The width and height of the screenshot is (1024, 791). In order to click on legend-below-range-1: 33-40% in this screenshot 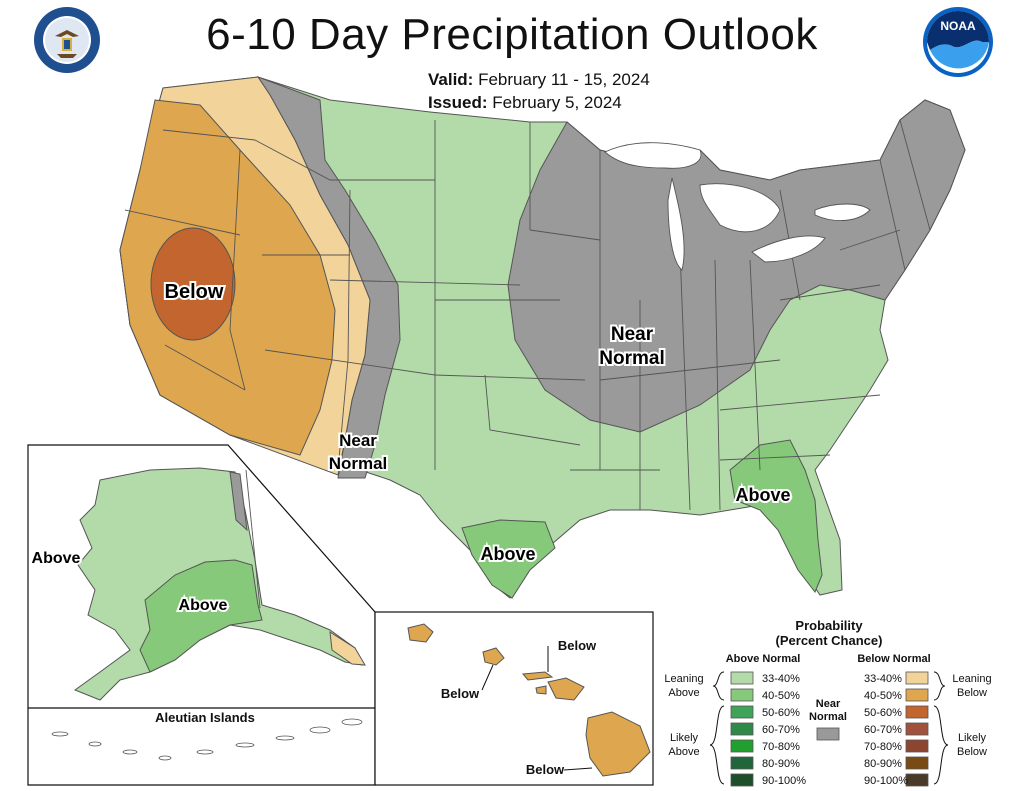, I will do `click(883, 679)`.